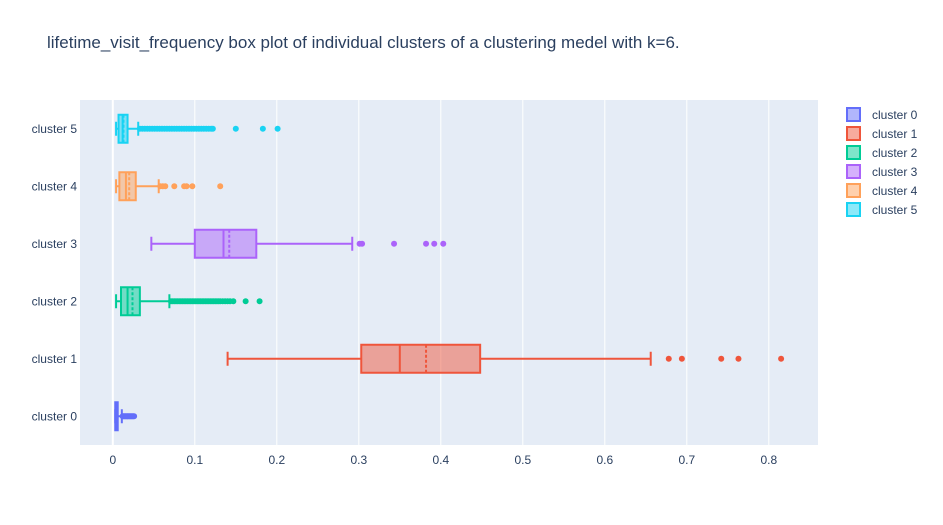  I want to click on x-tick-label: 0.6, so click(604, 460).